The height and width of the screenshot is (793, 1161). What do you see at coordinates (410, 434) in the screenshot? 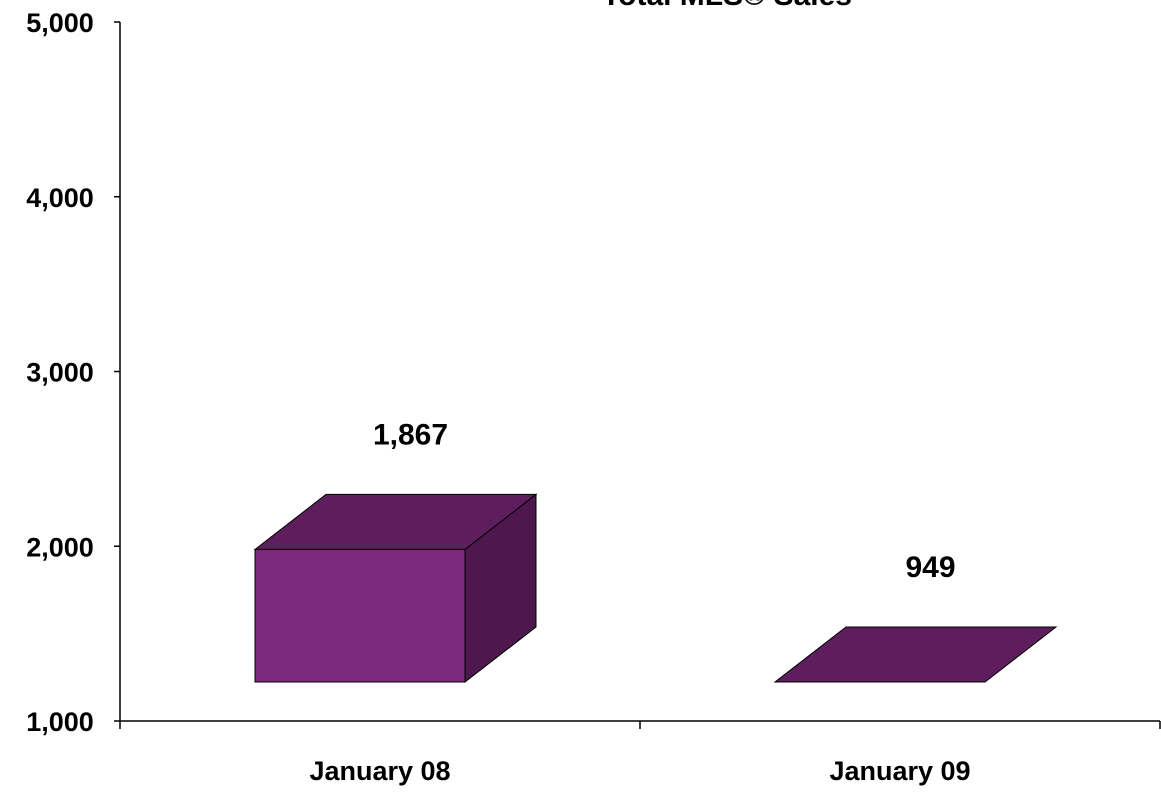
I see `data-label: 1,867` at bounding box center [410, 434].